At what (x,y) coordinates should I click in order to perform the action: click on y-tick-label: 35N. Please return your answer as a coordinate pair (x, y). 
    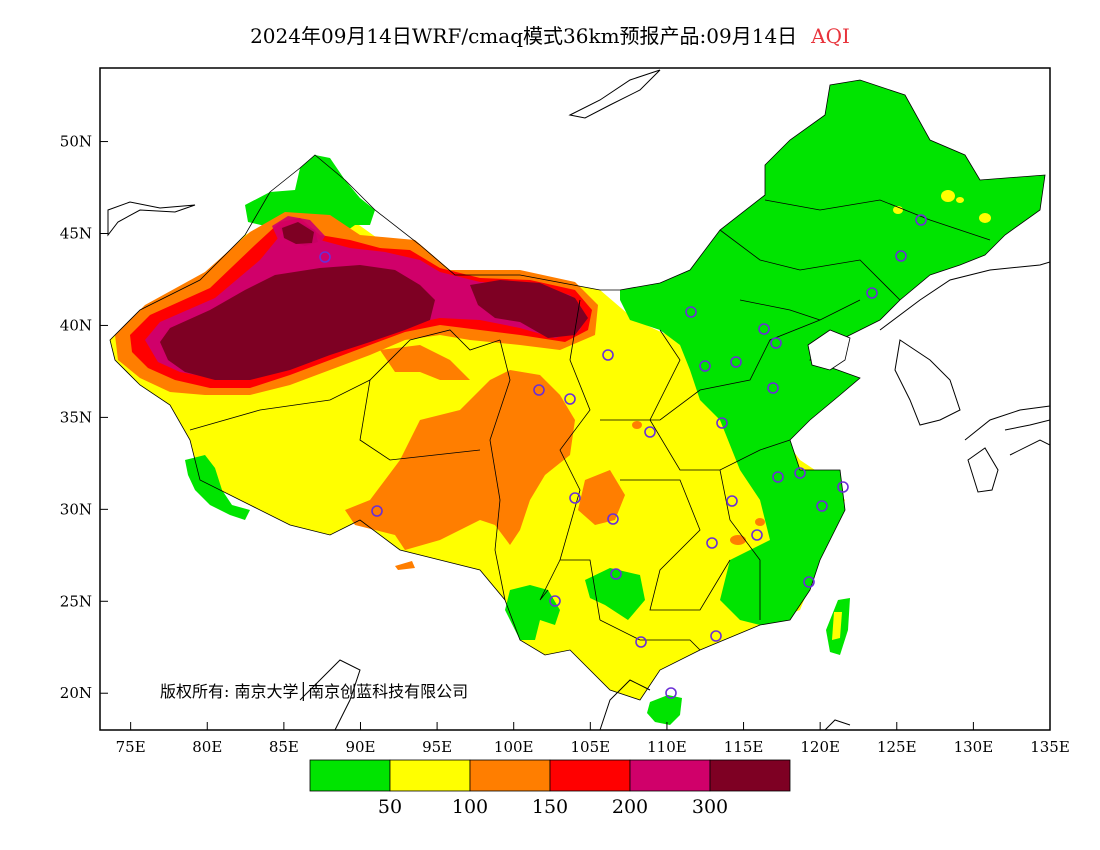
    Looking at the image, I should click on (76, 417).